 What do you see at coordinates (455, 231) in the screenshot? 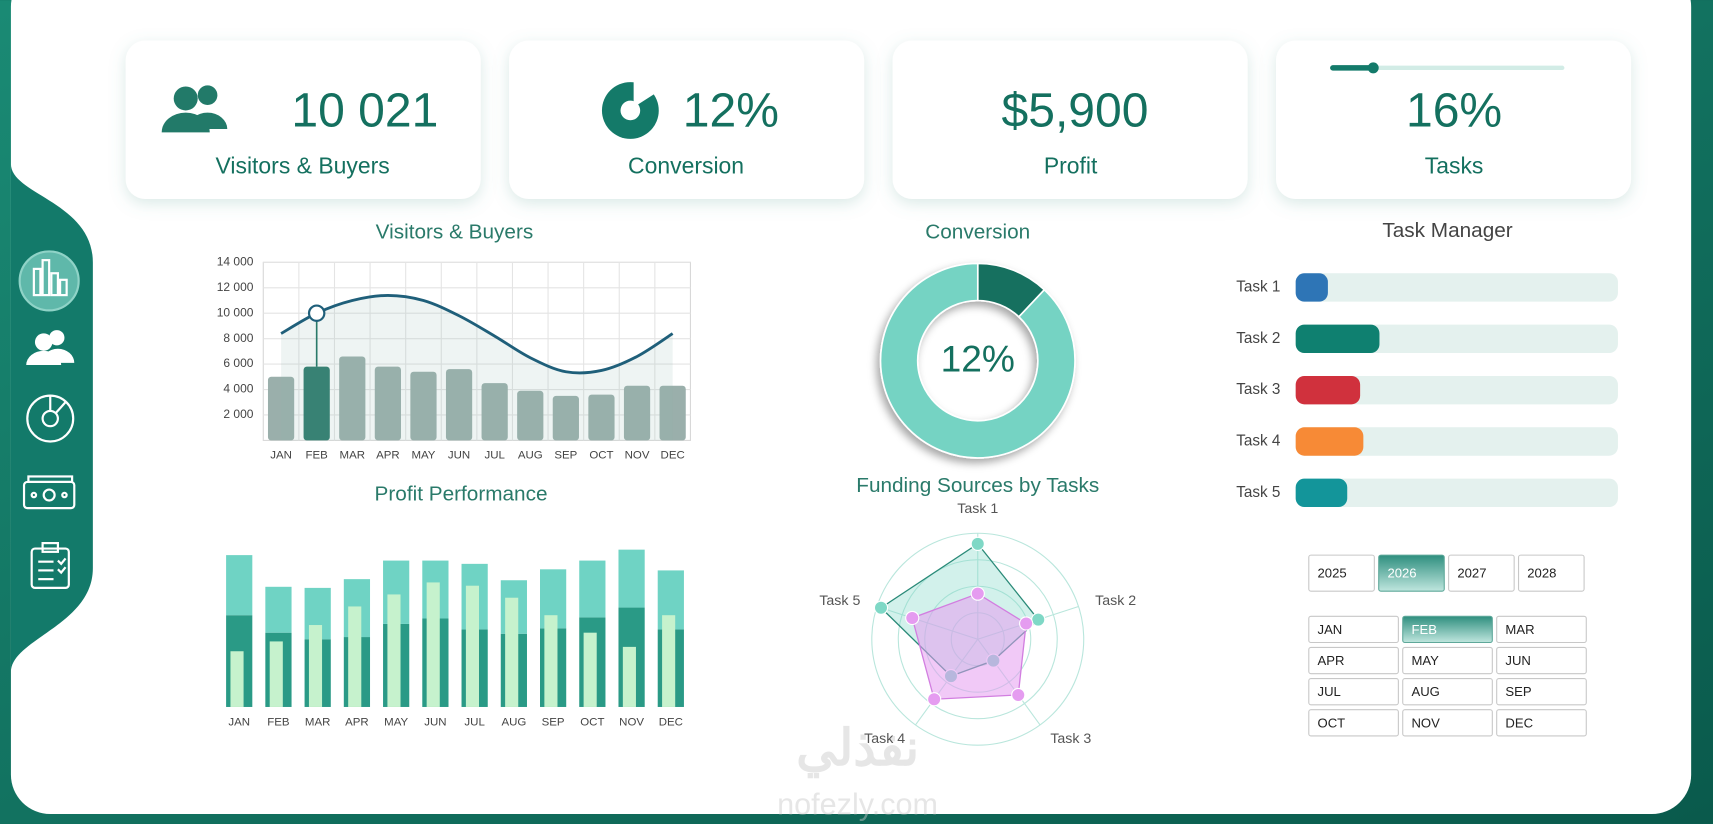
I see `chart-title: Visitors & Buyers` at bounding box center [455, 231].